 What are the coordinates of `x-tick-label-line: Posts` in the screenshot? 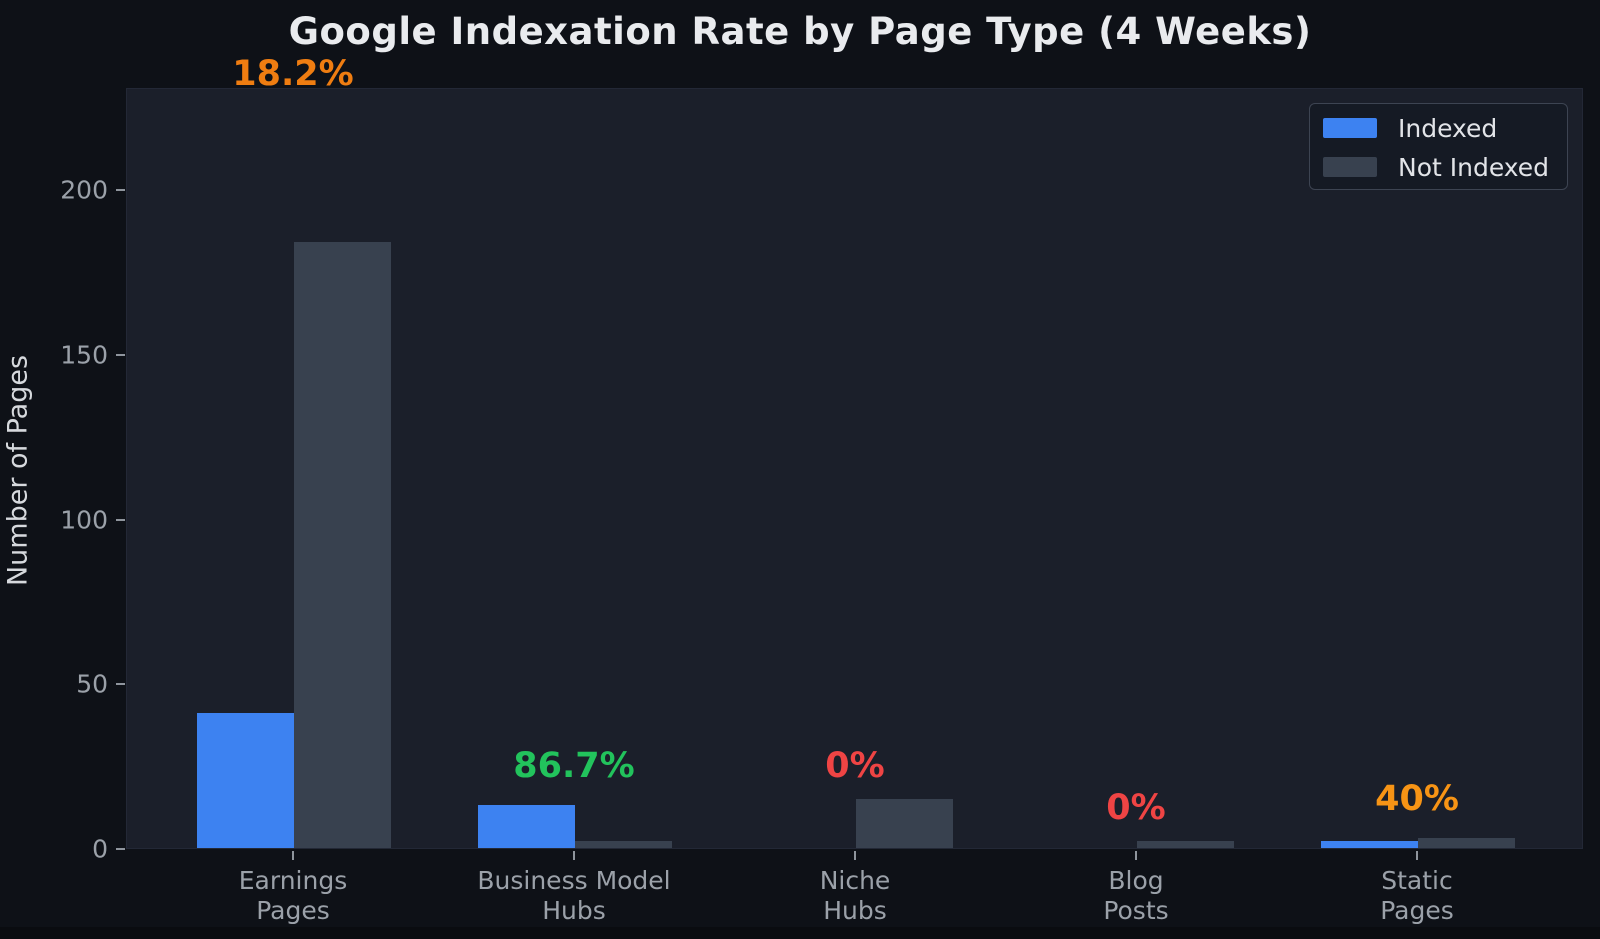 It's located at (1136, 910).